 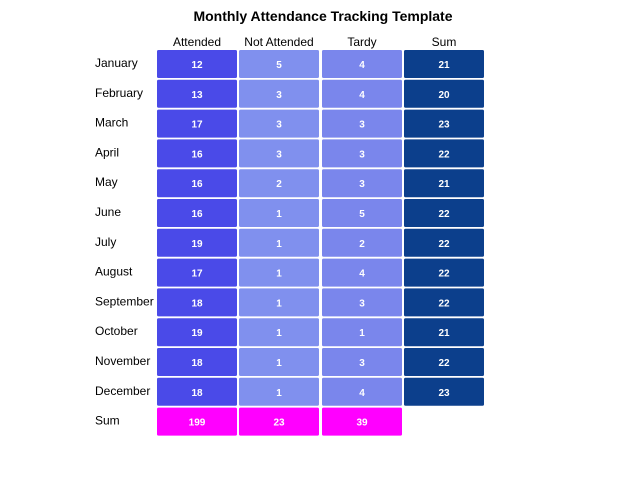 What do you see at coordinates (107, 421) in the screenshot?
I see `sum-row-label: Sum` at bounding box center [107, 421].